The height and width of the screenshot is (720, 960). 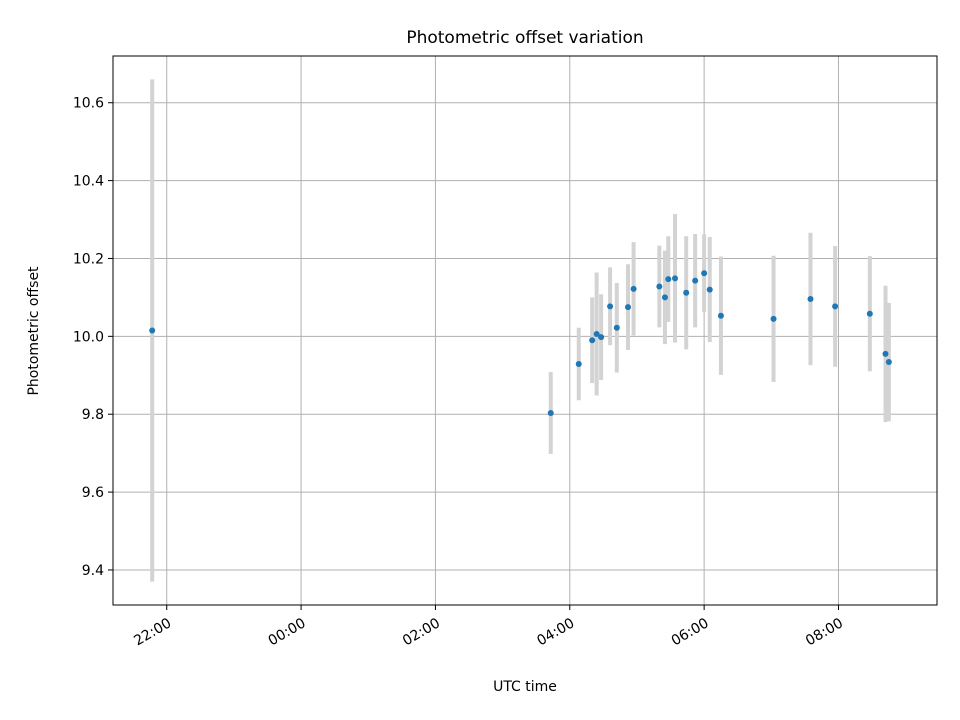 I want to click on y-tick-label: 10.6, so click(x=88, y=104).